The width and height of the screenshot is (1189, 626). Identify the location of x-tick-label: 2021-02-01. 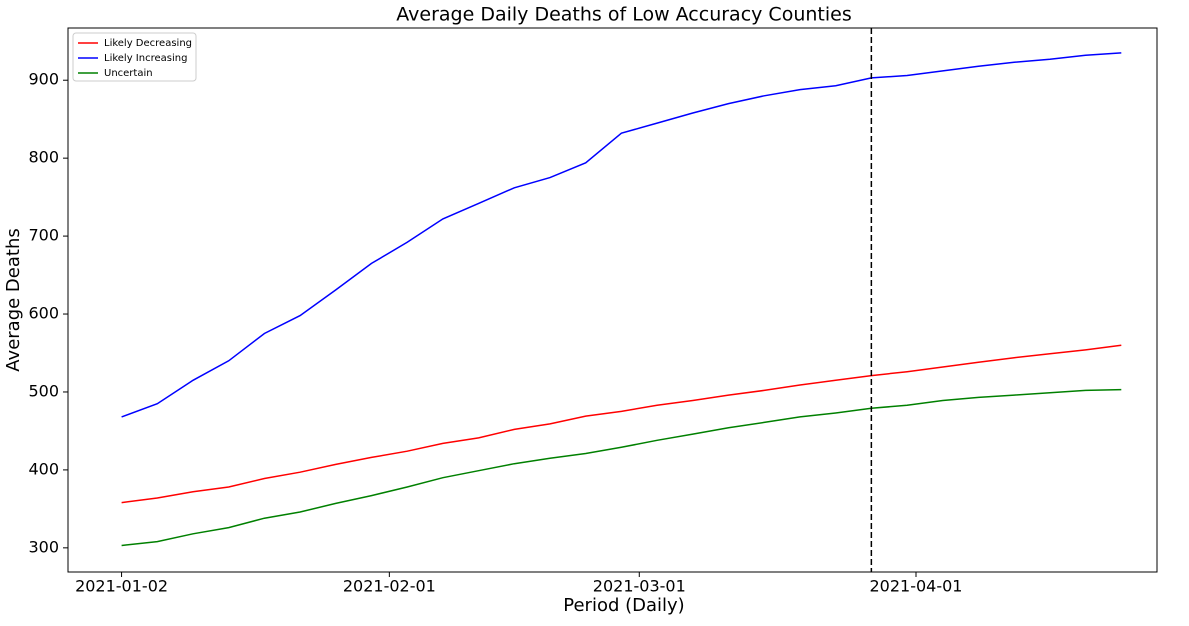
(389, 586).